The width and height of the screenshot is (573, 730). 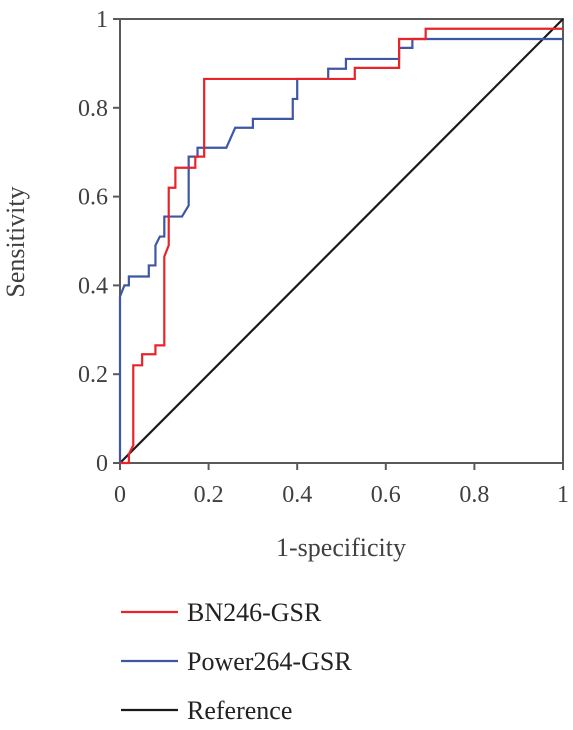 What do you see at coordinates (102, 464) in the screenshot?
I see `y-tick-label: 0` at bounding box center [102, 464].